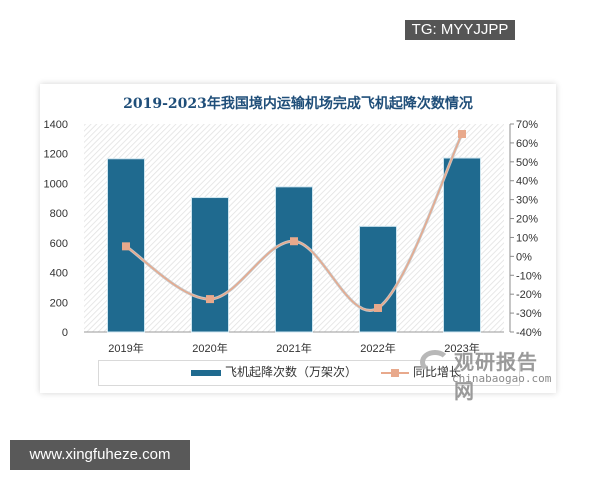  What do you see at coordinates (502, 378) in the screenshot?
I see `watermark-domain: chinabaogao.com` at bounding box center [502, 378].